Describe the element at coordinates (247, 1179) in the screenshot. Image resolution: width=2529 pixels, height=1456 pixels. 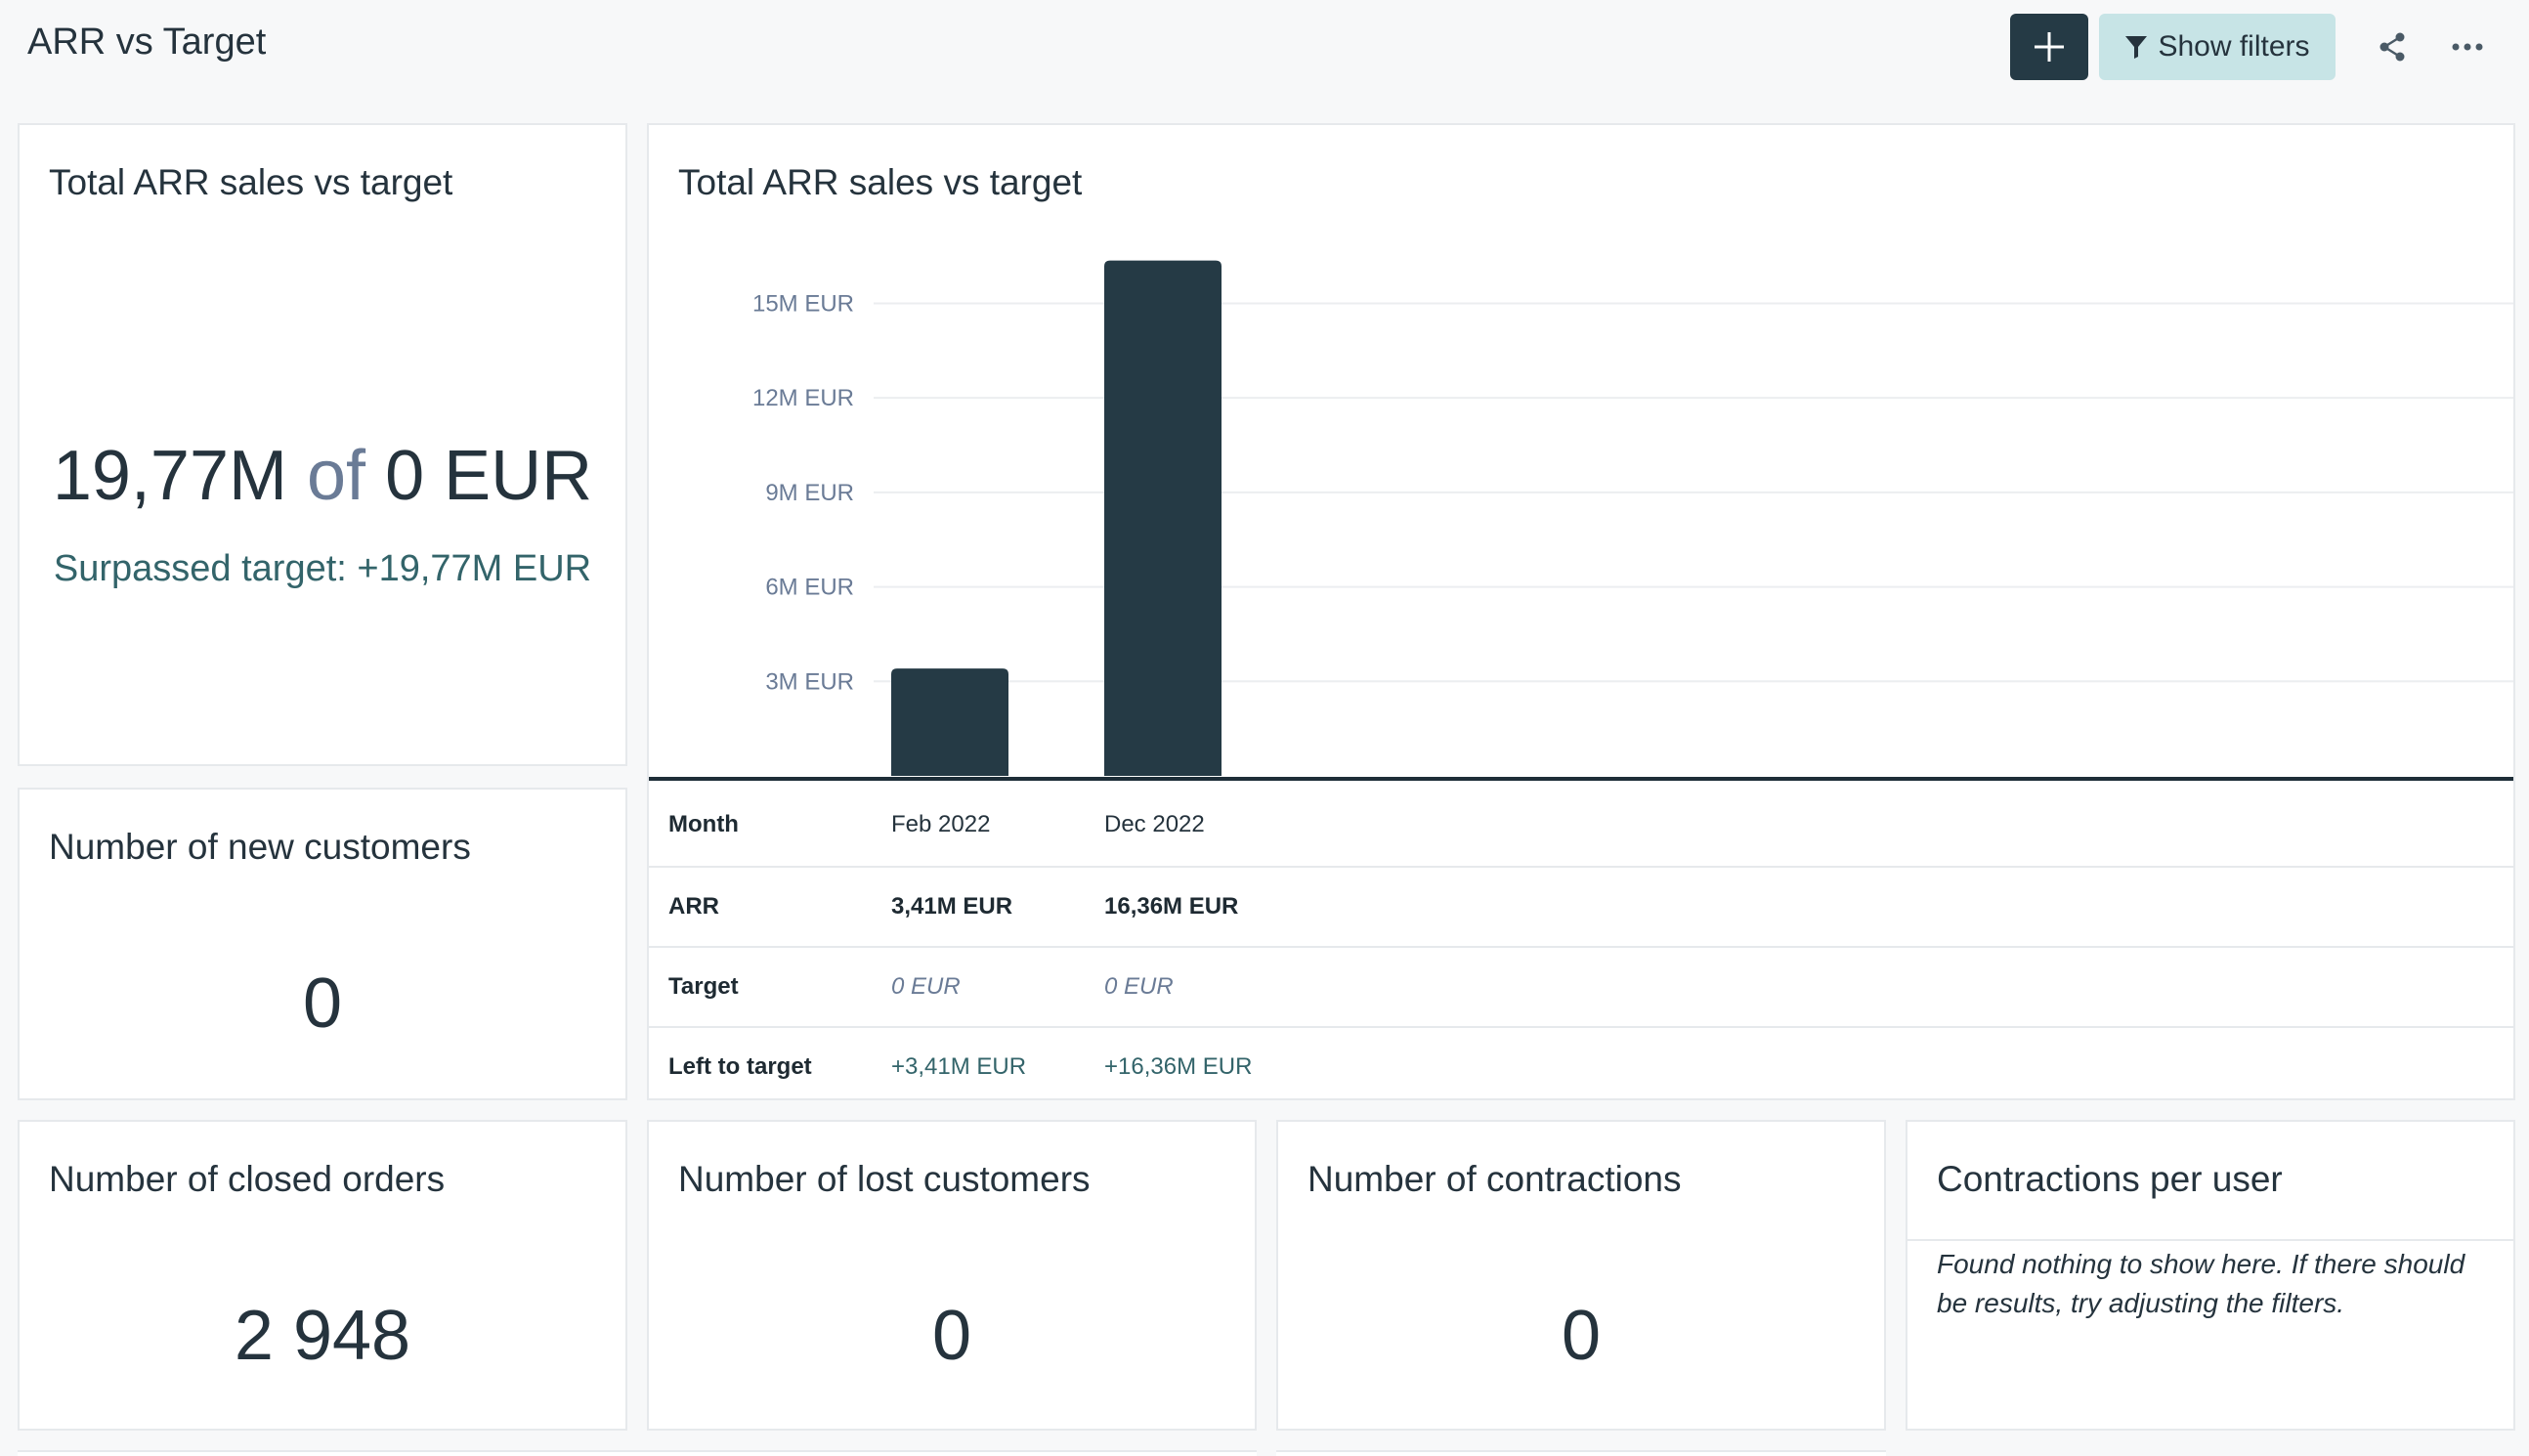
I see `card-title: Number of closed orders` at that location.